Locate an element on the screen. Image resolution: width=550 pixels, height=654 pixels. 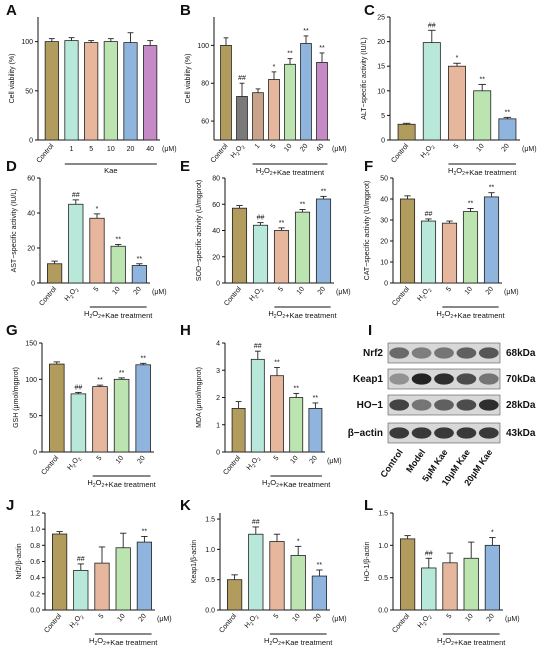
panel-letter: B is located at coordinates (185, 10).